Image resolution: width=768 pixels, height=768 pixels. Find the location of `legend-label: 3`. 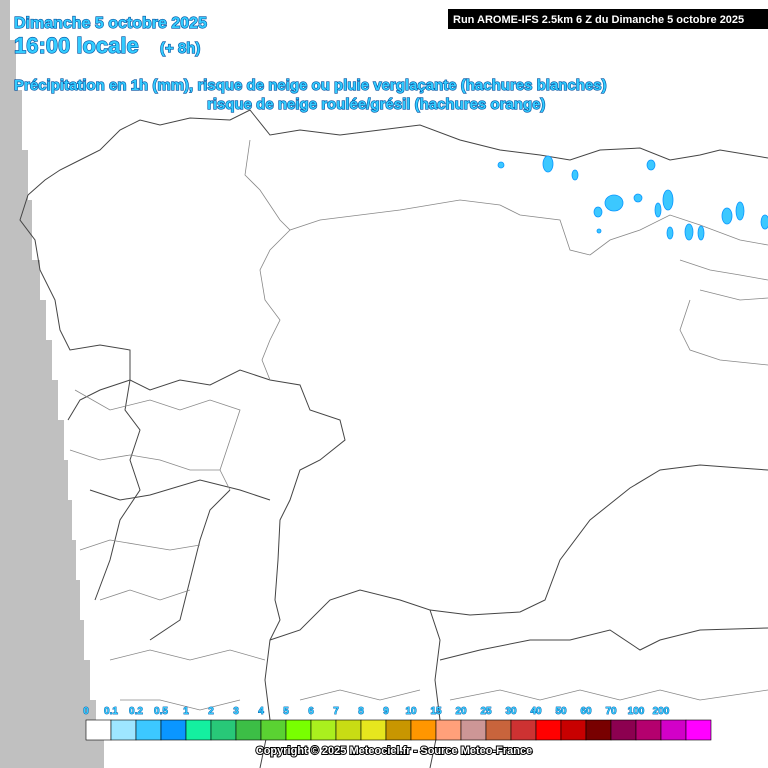

legend-label: 3 is located at coordinates (236, 711).